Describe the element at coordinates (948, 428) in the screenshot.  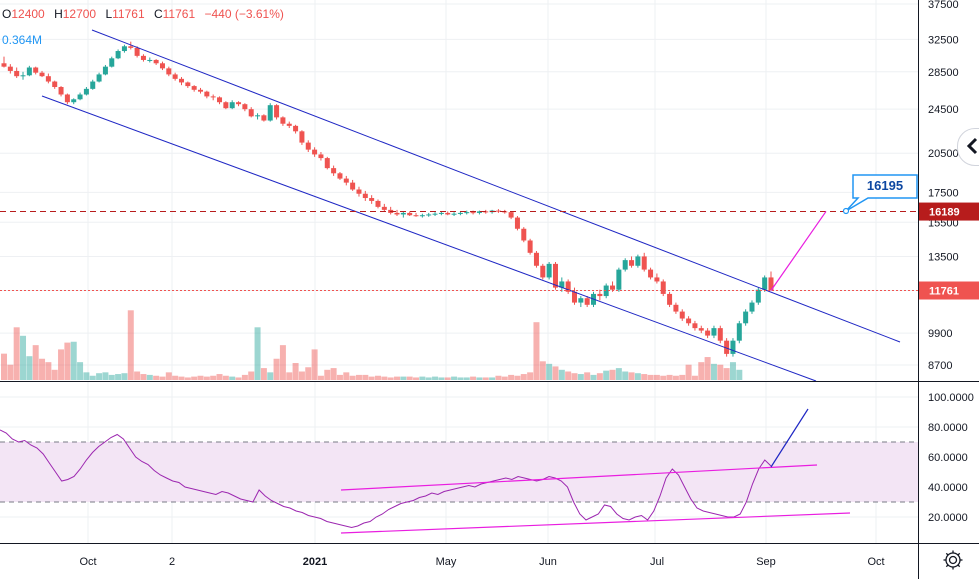
I see `rsi-axis-label: 80.0000` at that location.